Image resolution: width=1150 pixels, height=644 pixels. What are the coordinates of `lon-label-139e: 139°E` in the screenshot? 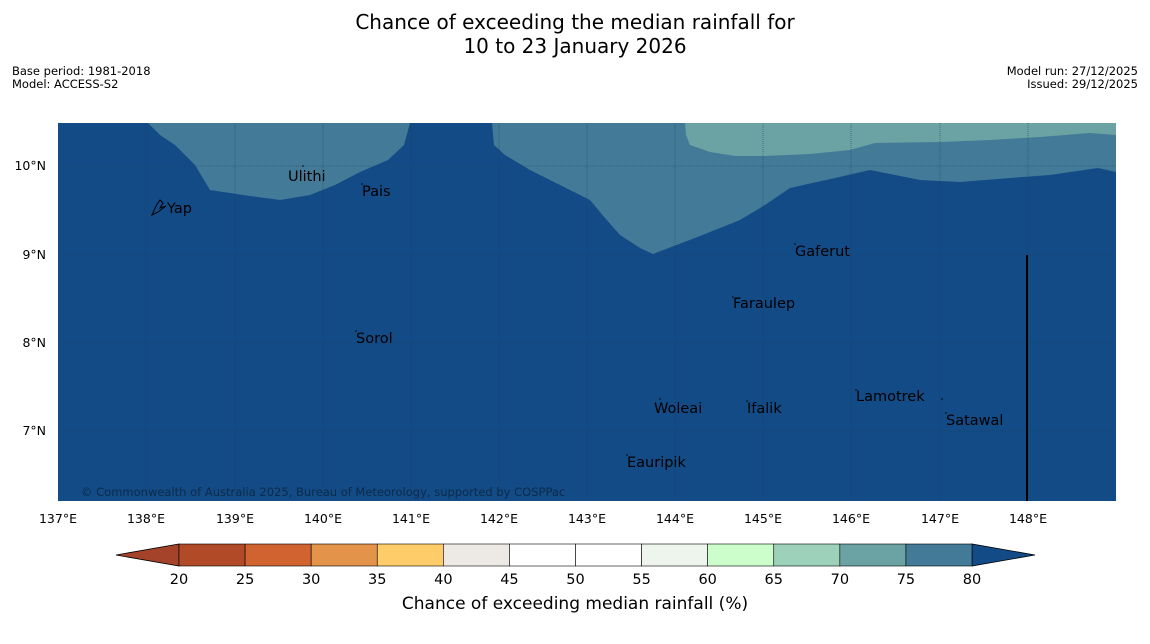 It's located at (235, 518).